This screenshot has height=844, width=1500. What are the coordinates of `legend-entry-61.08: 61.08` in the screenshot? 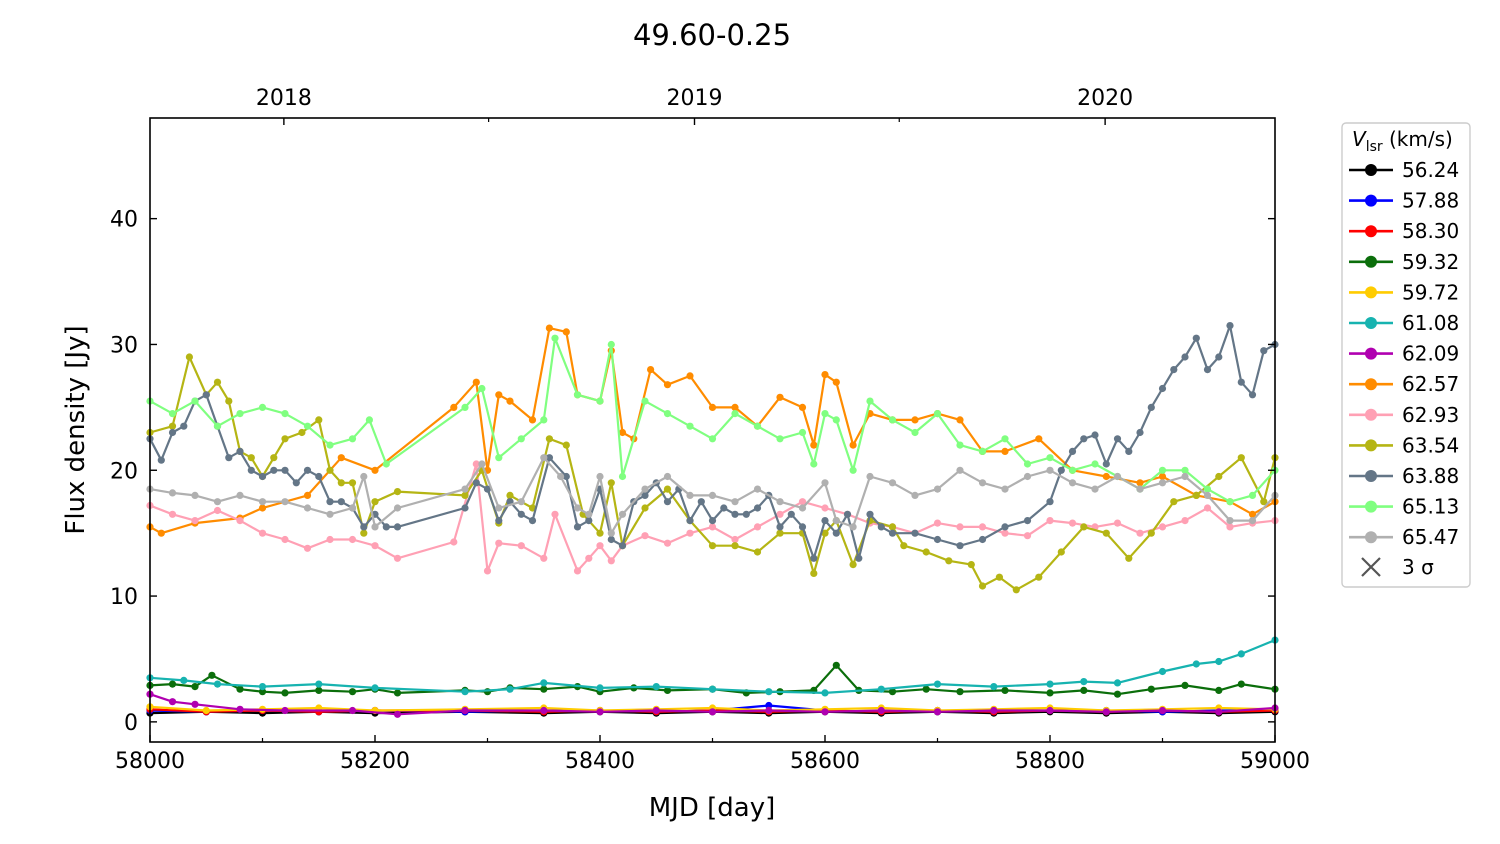 It's located at (1404, 323).